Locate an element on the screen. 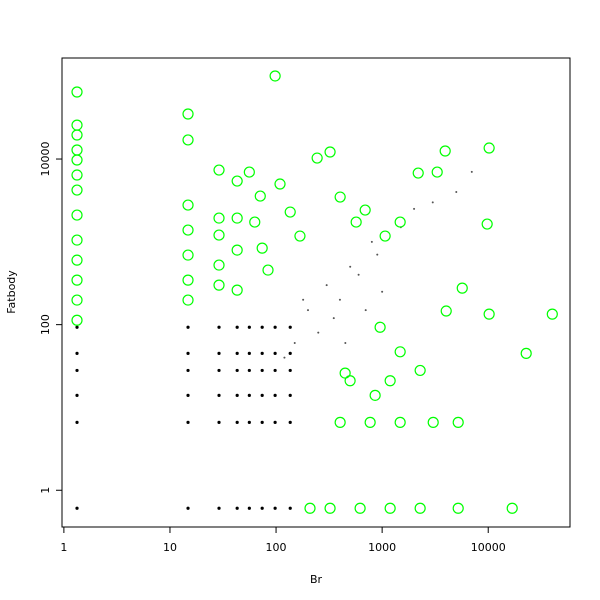 The image size is (600, 600). y-axis-label: Fatbody is located at coordinates (11, 292).